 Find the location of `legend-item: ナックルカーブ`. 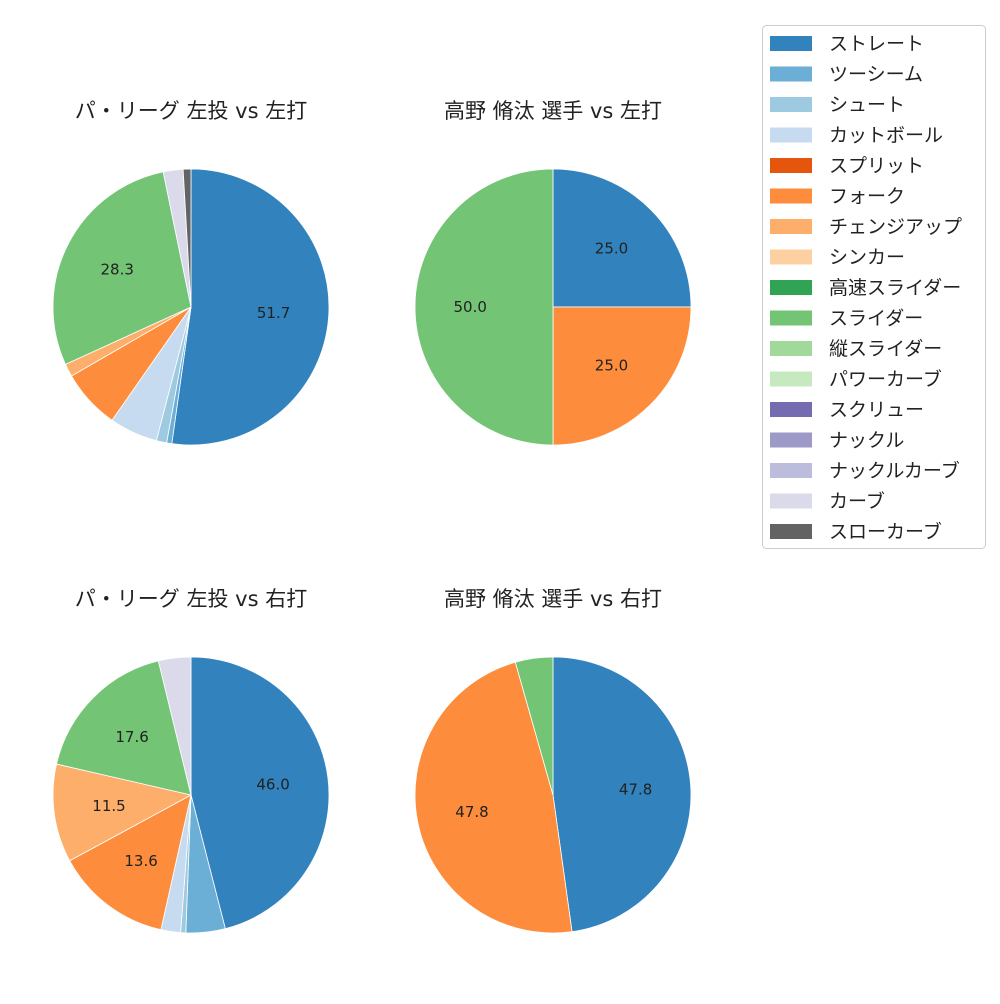

legend-item: ナックルカーブ is located at coordinates (865, 470).